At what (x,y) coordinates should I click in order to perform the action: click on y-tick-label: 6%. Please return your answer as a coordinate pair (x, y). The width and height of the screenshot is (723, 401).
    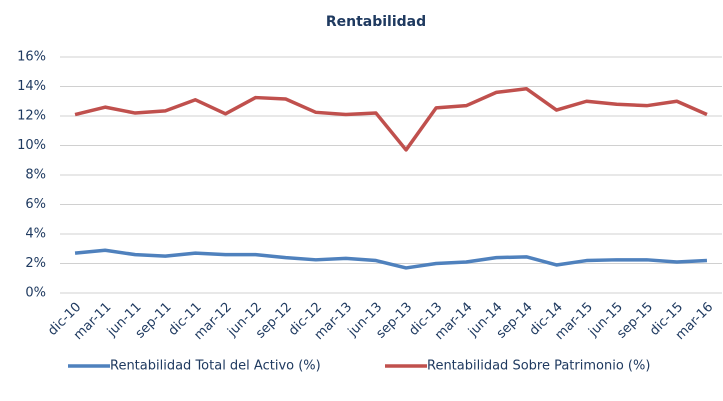
    Looking at the image, I should click on (35, 204).